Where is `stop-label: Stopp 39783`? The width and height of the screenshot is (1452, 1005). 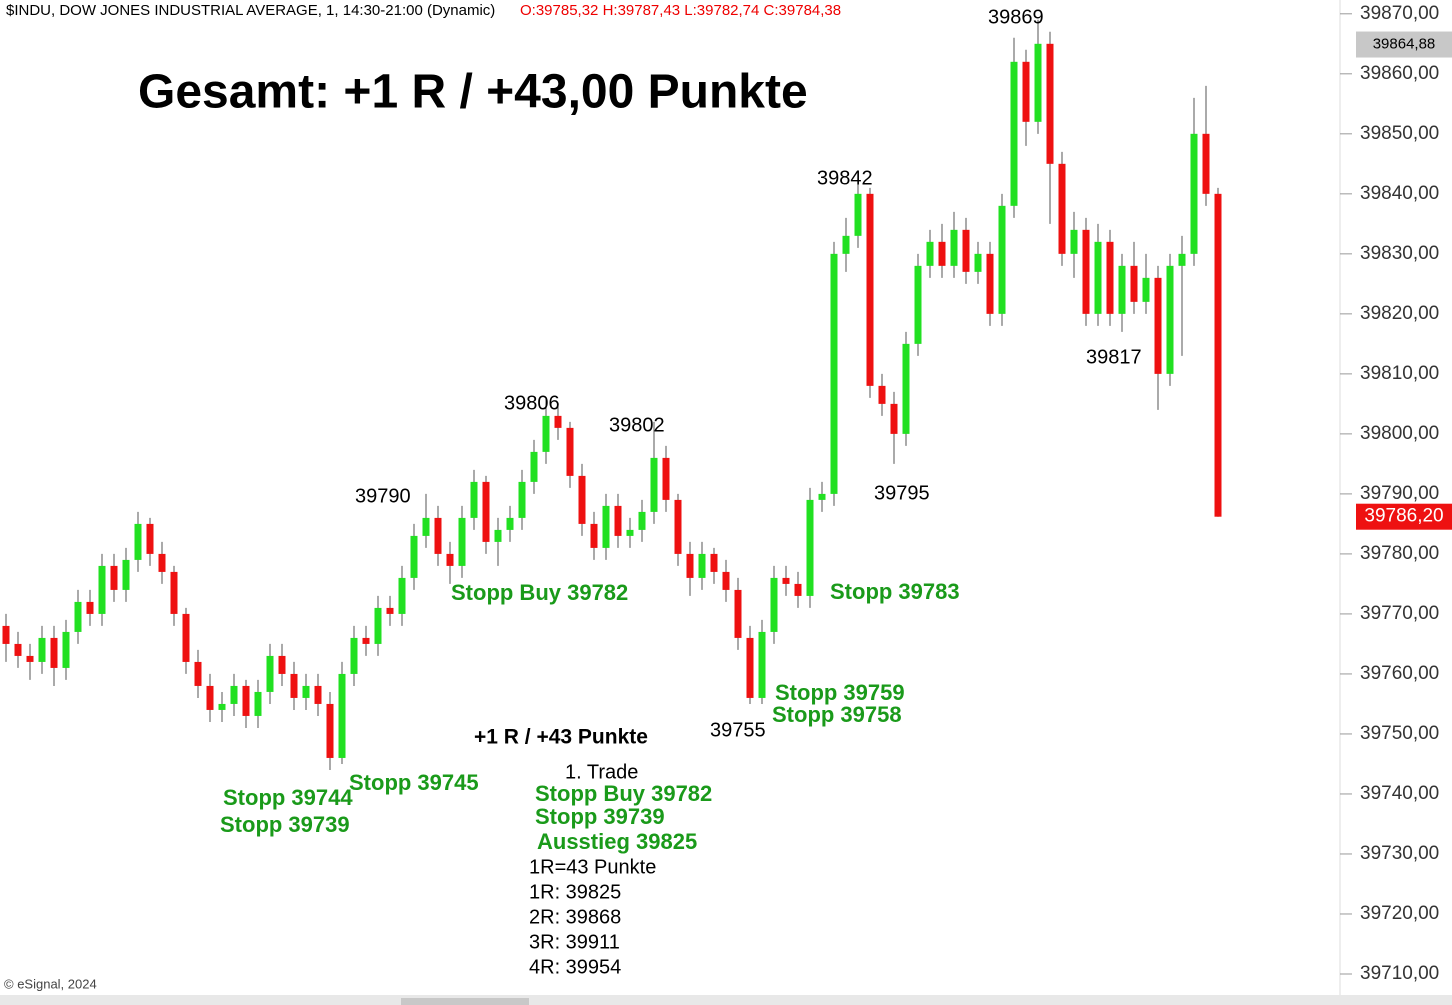
stop-label: Stopp 39783 is located at coordinates (895, 591).